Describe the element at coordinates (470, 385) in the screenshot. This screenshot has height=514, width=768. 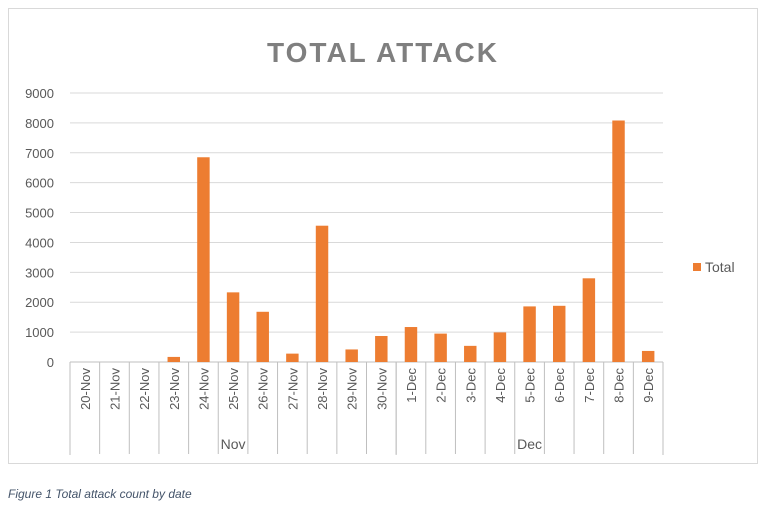
I see `x-tick-label: 3-Dec` at that location.